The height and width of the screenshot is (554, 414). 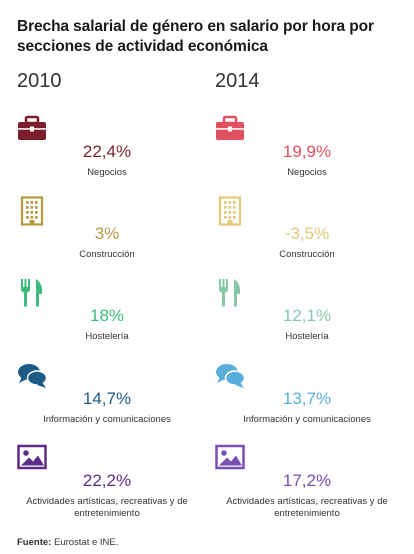 I want to click on source-note: Fuente: Eurostat e INE., so click(x=67, y=542).